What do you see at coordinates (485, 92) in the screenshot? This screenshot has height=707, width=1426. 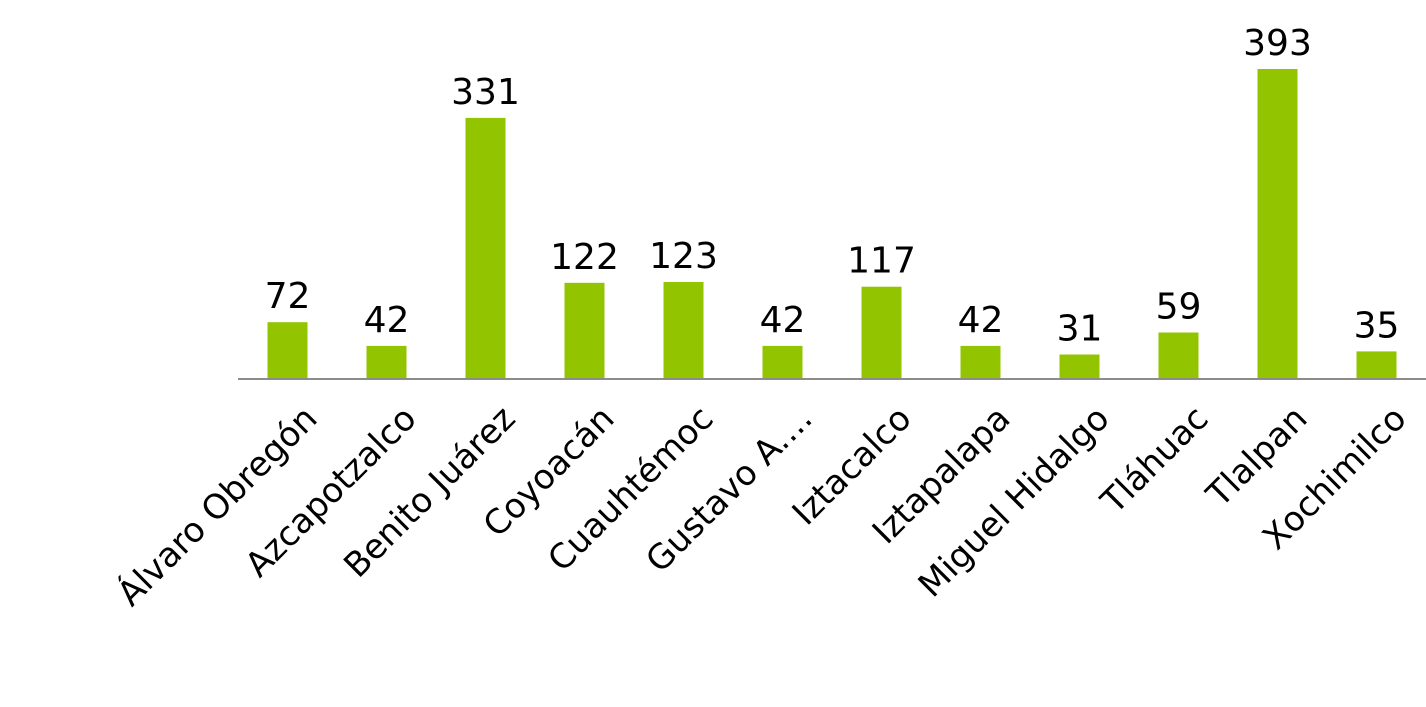 I see `data-label-2: 331` at bounding box center [485, 92].